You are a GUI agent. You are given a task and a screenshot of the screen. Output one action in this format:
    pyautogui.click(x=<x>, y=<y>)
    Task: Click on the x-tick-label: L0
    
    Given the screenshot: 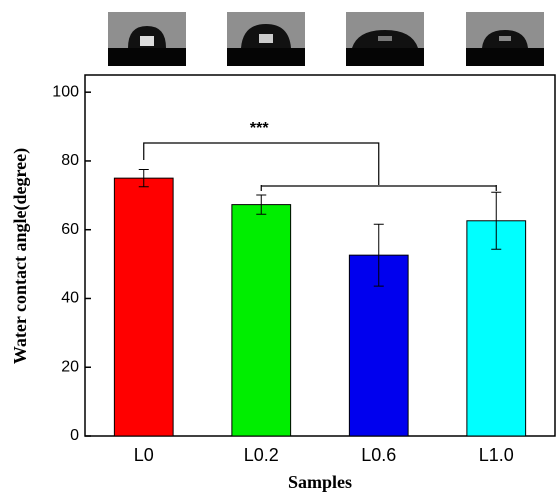 What is the action you would take?
    pyautogui.click(x=144, y=455)
    